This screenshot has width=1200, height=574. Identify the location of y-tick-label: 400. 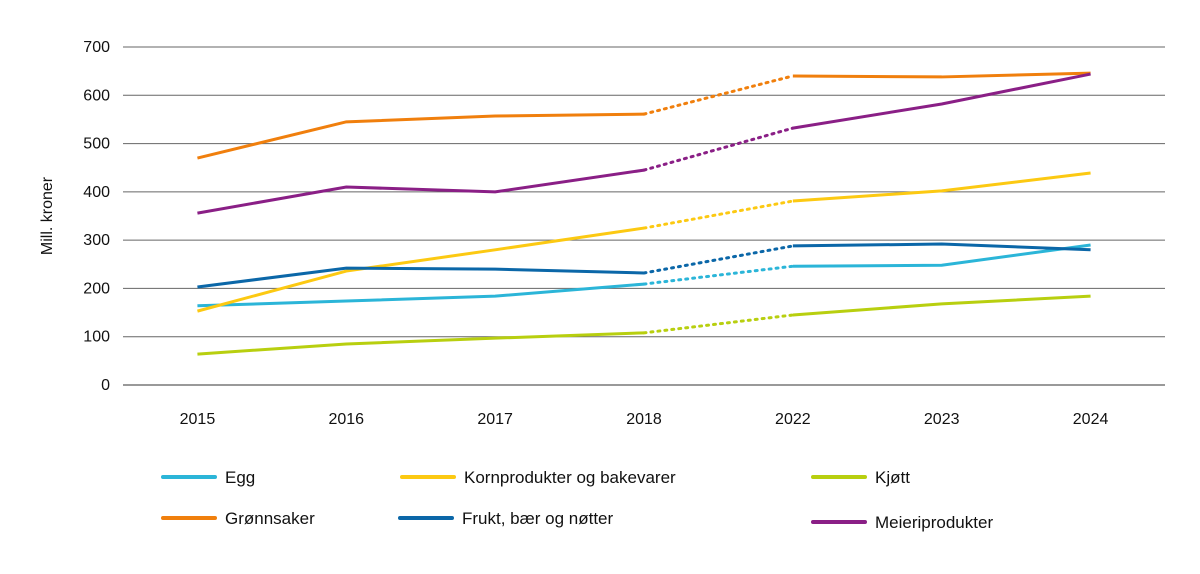
(96, 192).